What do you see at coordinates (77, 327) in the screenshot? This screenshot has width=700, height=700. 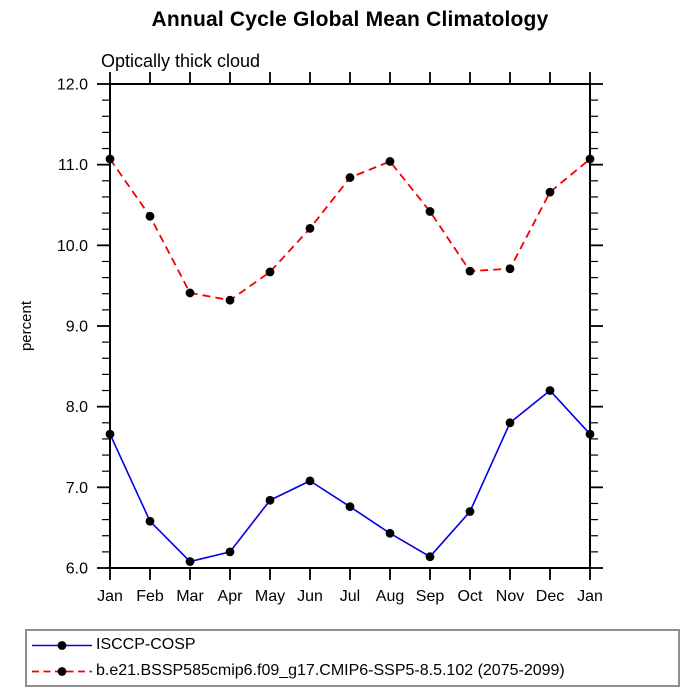 I see `svg-text: 9.0` at bounding box center [77, 327].